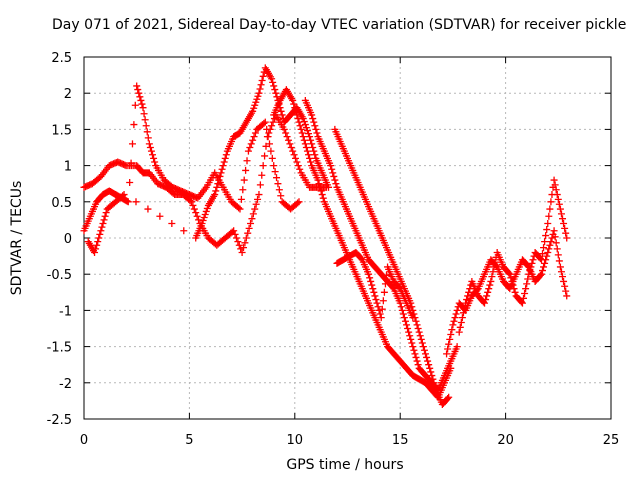 Image resolution: width=640 pixels, height=480 pixels. Describe the element at coordinates (61, 203) in the screenshot. I see `y-tick-label: 0.5` at that location.